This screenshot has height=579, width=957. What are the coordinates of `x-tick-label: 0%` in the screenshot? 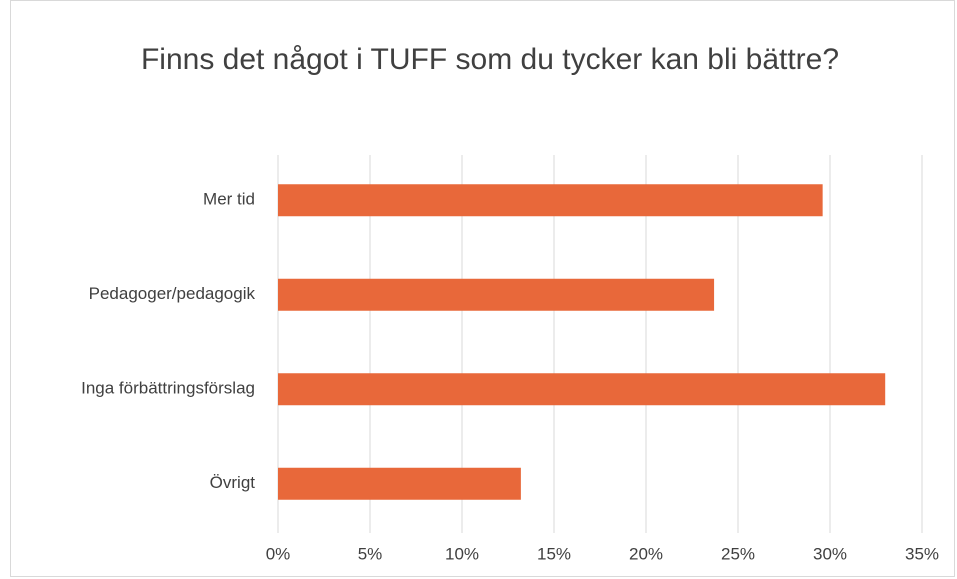 It's located at (278, 553).